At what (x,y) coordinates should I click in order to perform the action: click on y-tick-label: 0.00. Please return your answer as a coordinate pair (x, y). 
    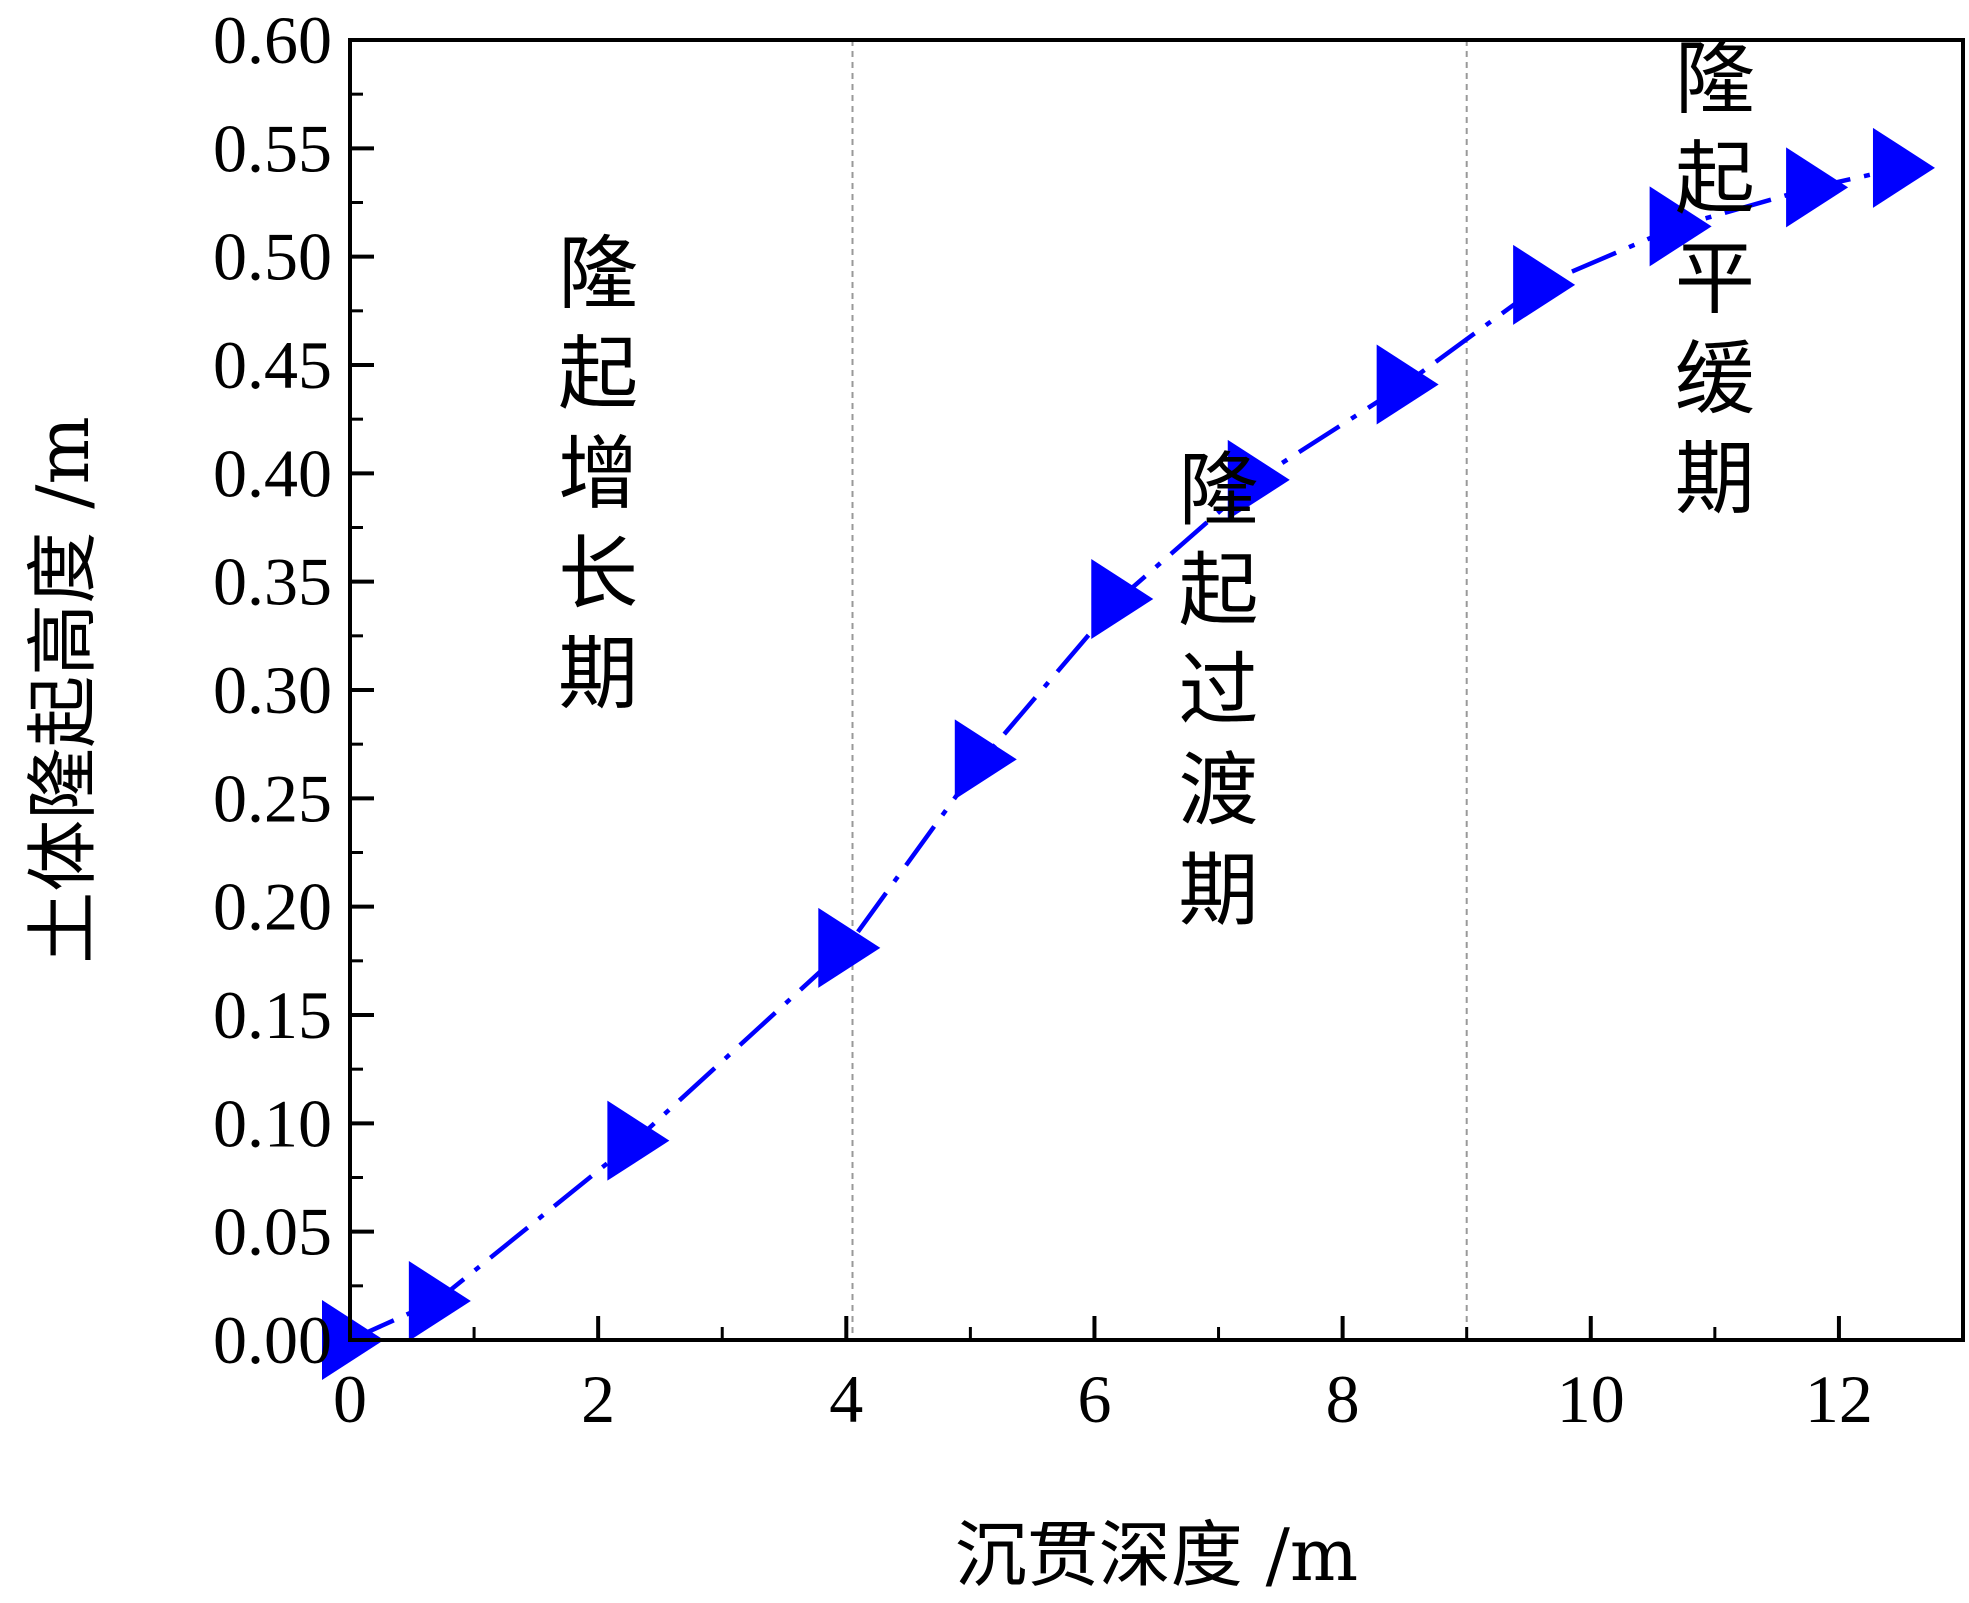
    Looking at the image, I should click on (272, 1340).